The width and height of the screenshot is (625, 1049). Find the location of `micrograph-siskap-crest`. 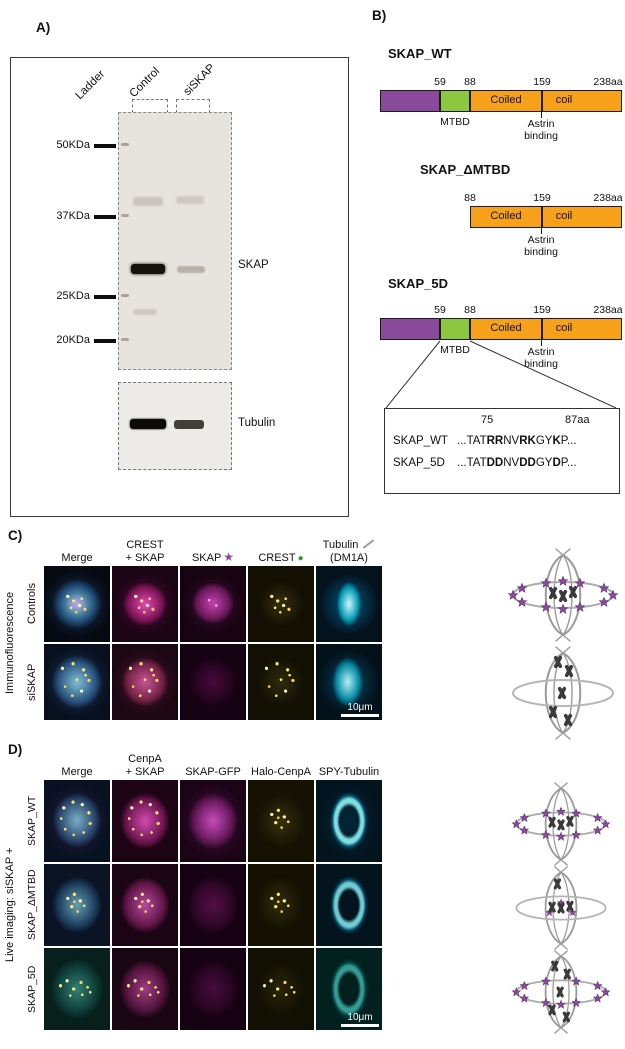

micrograph-siskap-crest is located at coordinates (281, 682).